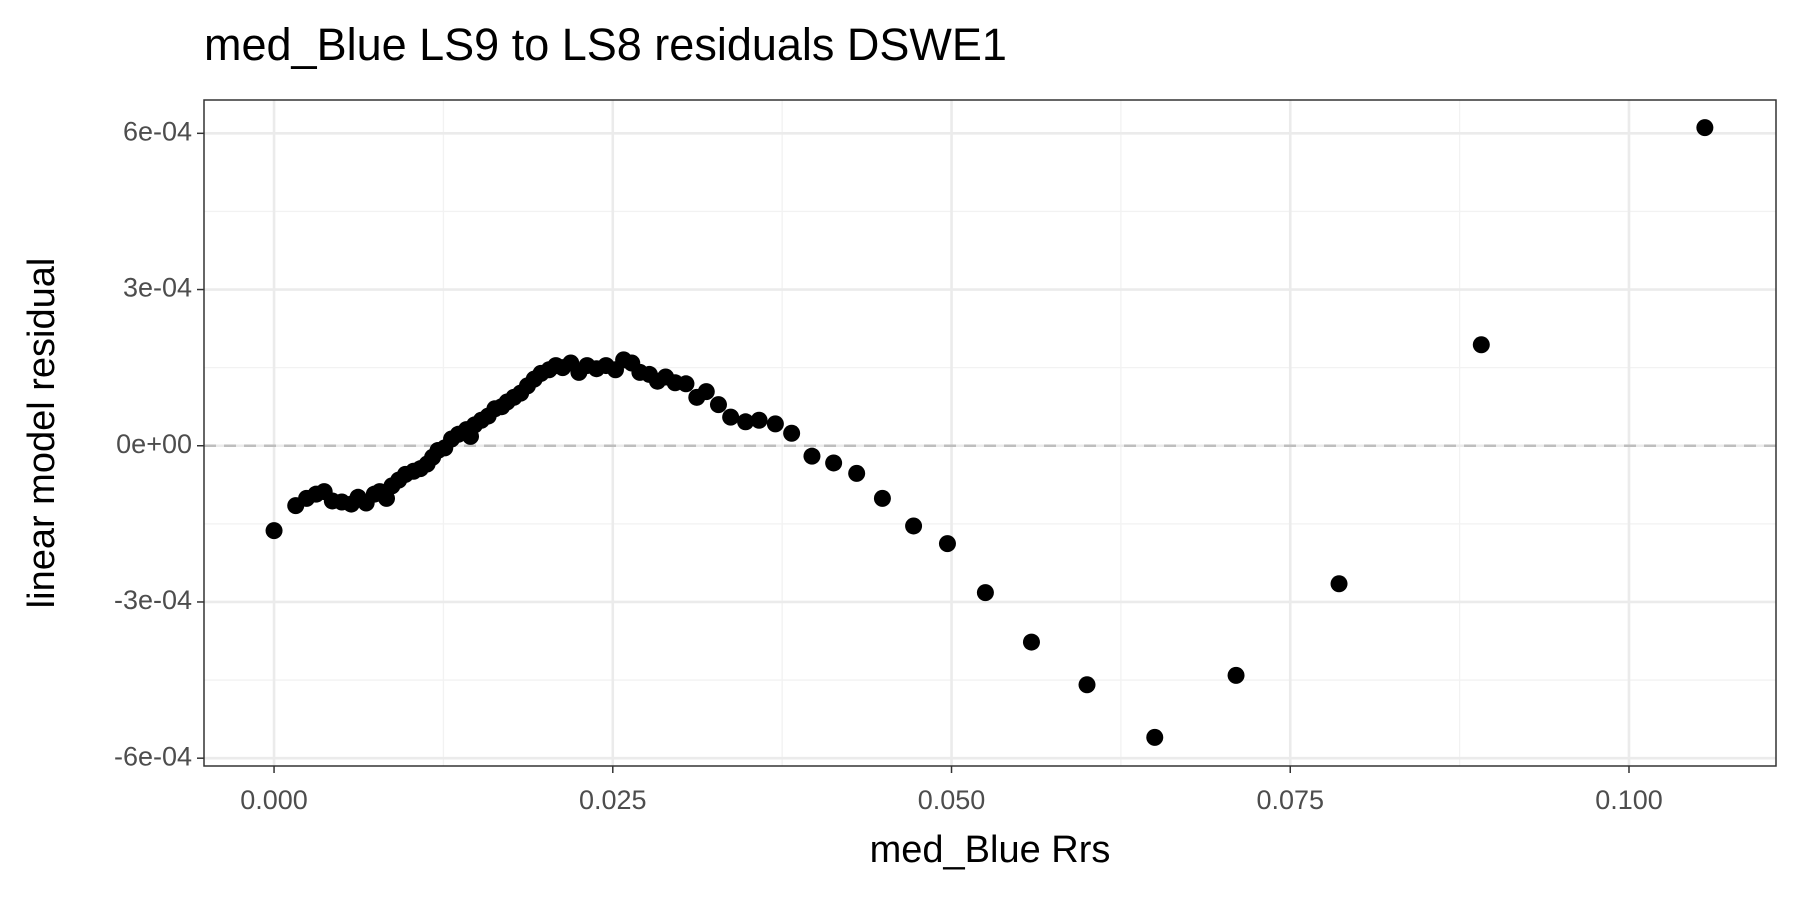 The height and width of the screenshot is (900, 1800). What do you see at coordinates (154, 444) in the screenshot?
I see `y-tick-label: 0e+00` at bounding box center [154, 444].